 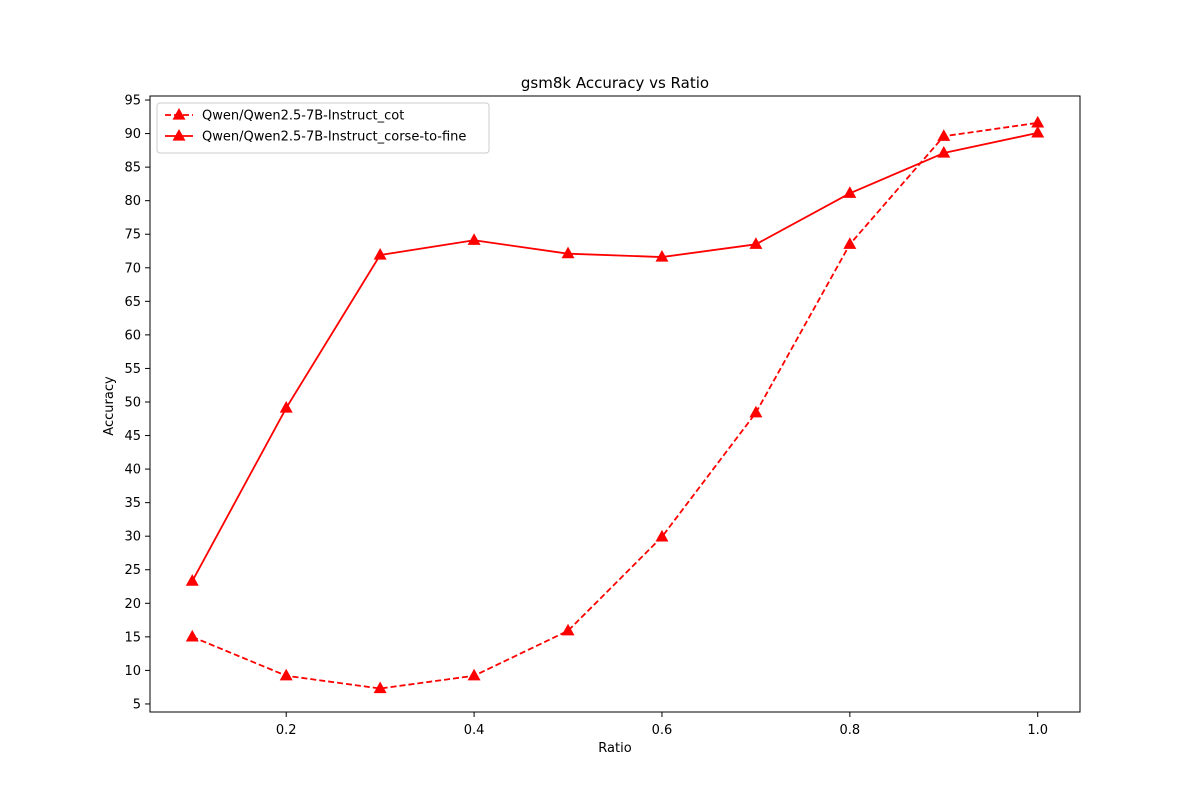 I want to click on y-tick-label: 60, so click(x=132, y=335).